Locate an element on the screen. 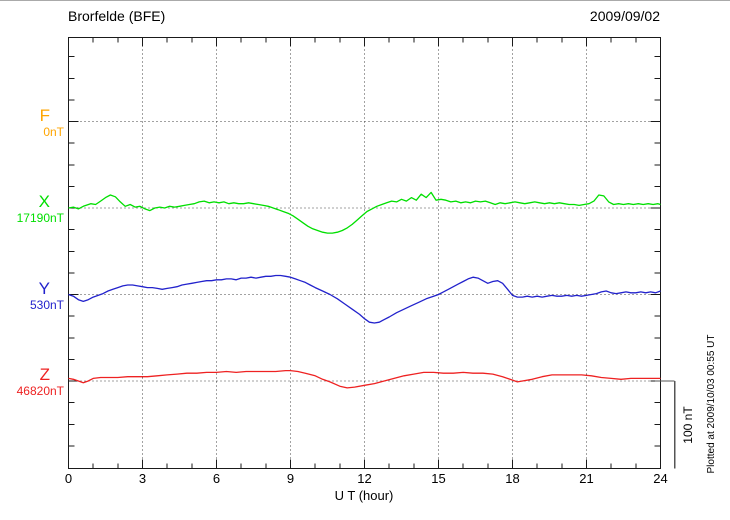 The height and width of the screenshot is (520, 730). trace-Z is located at coordinates (364, 379).